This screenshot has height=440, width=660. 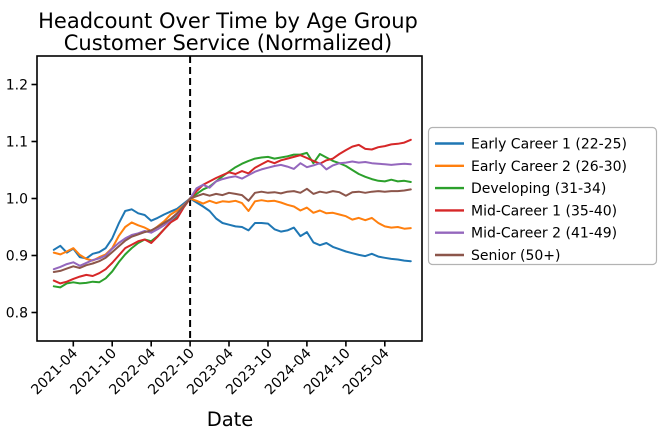 I want to click on legend-item-mid-career-2-41-49: Mid-Career 2 (41-49), so click(x=526, y=234).